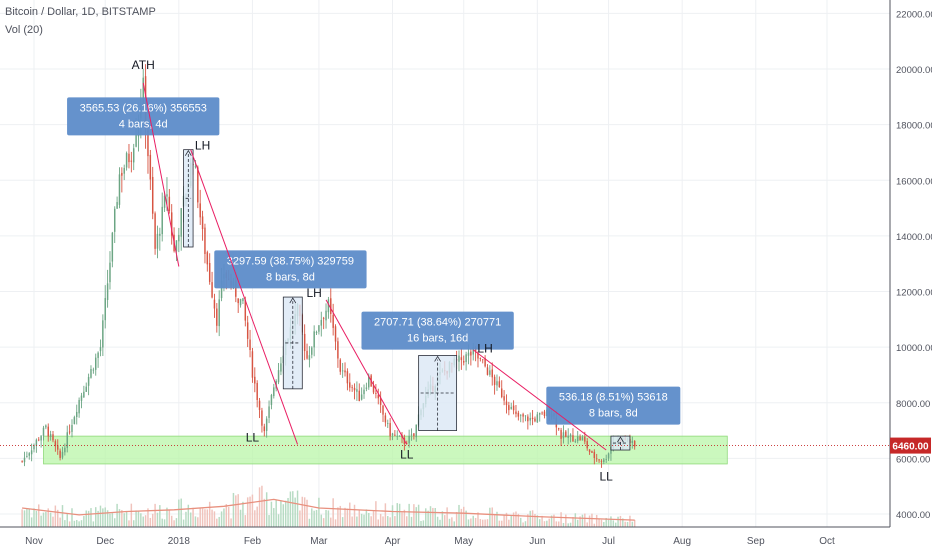 This screenshot has height=550, width=932. I want to click on time-tick-label: Apr, so click(393, 541).